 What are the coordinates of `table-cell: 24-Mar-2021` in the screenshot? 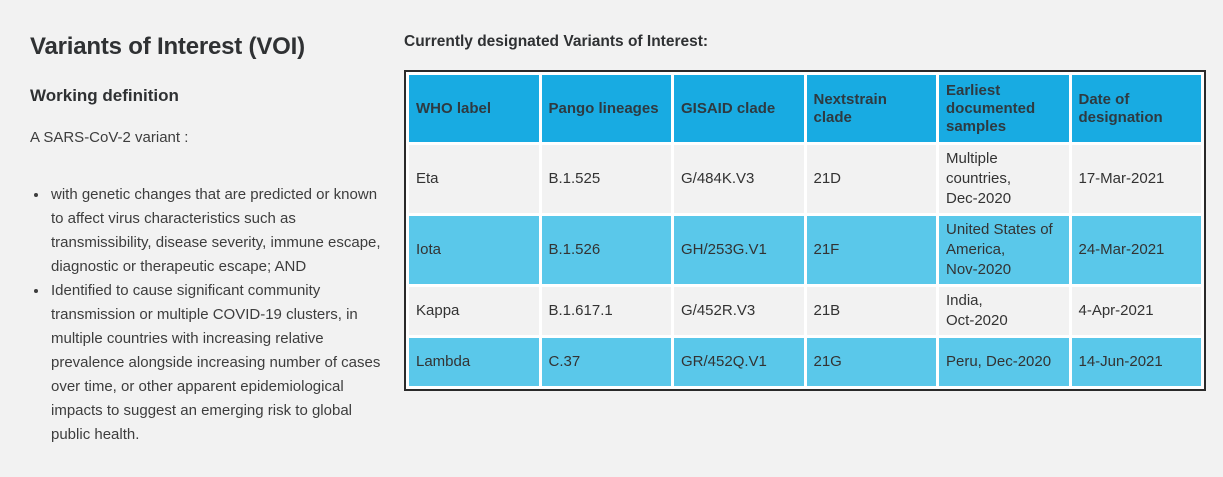 It's located at (1136, 250).